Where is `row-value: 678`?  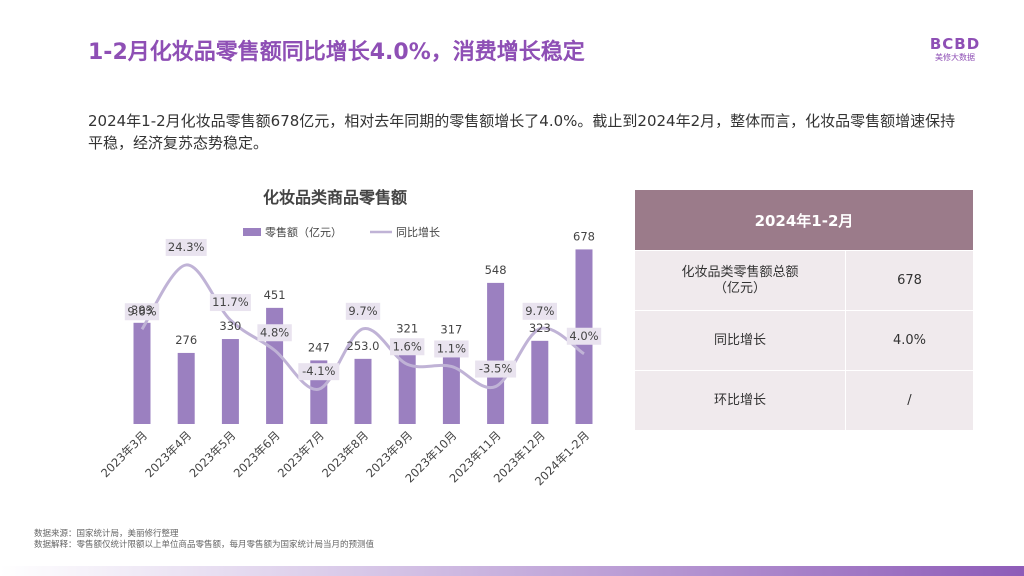
row-value: 678 is located at coordinates (909, 280).